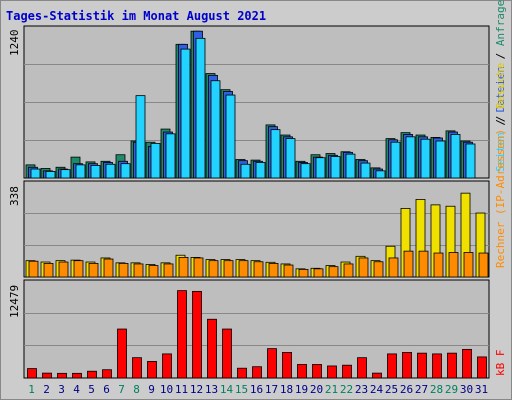 The height and width of the screenshot is (400, 512). What do you see at coordinates (166, 389) in the screenshot?
I see `x-tick-label-10: 10` at bounding box center [166, 389].